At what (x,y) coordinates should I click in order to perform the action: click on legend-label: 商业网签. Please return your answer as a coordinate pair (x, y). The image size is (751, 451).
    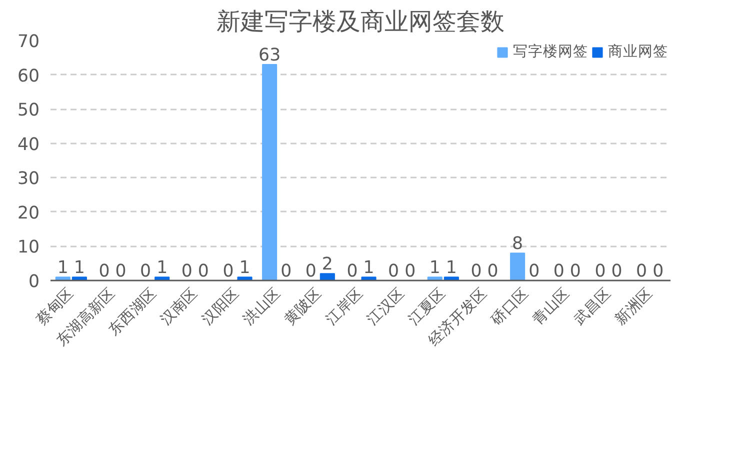
    Looking at the image, I should click on (638, 51).